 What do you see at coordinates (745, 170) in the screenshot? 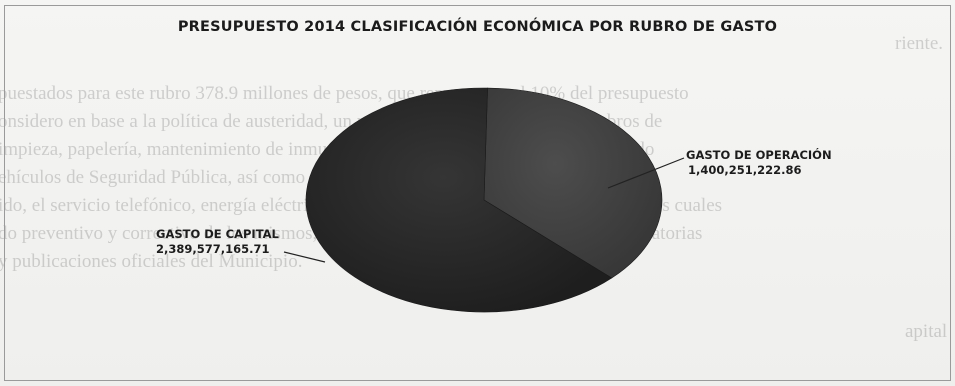
I see `slice-value-operacion: 1,400,251,222.86` at bounding box center [745, 170].